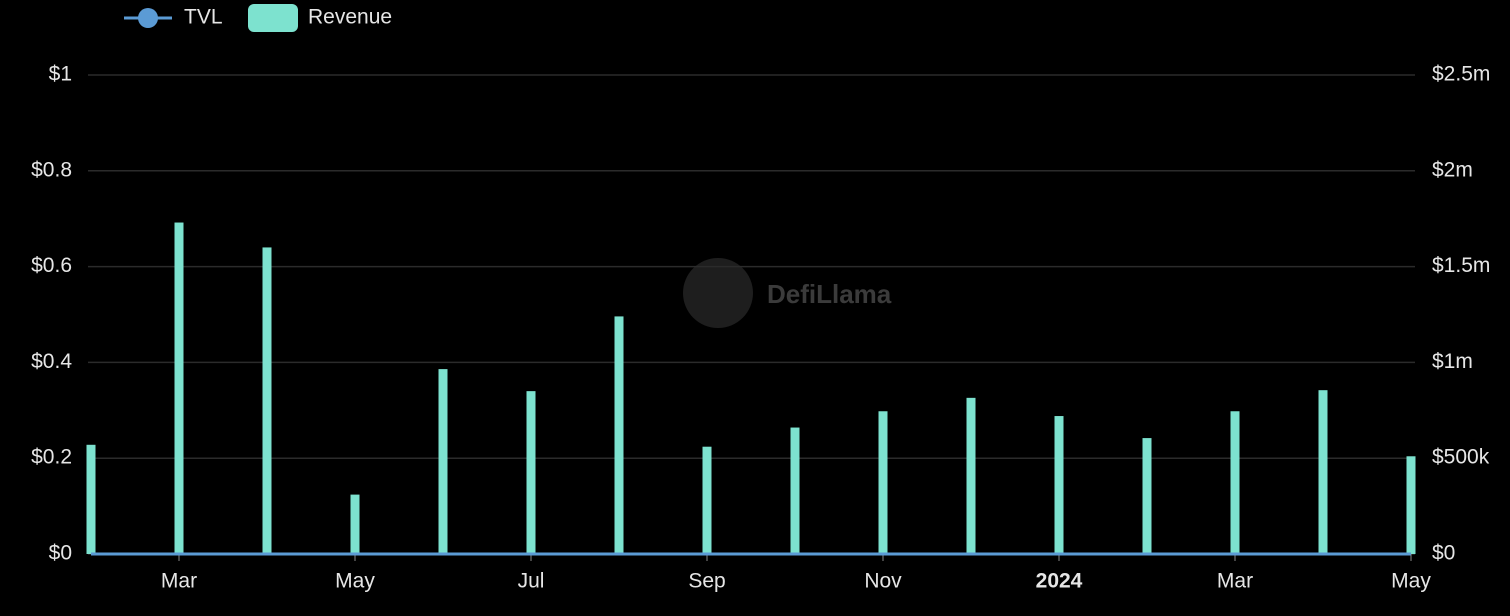 Image resolution: width=1510 pixels, height=616 pixels. I want to click on y-tick-label: $0.8, so click(51, 169).